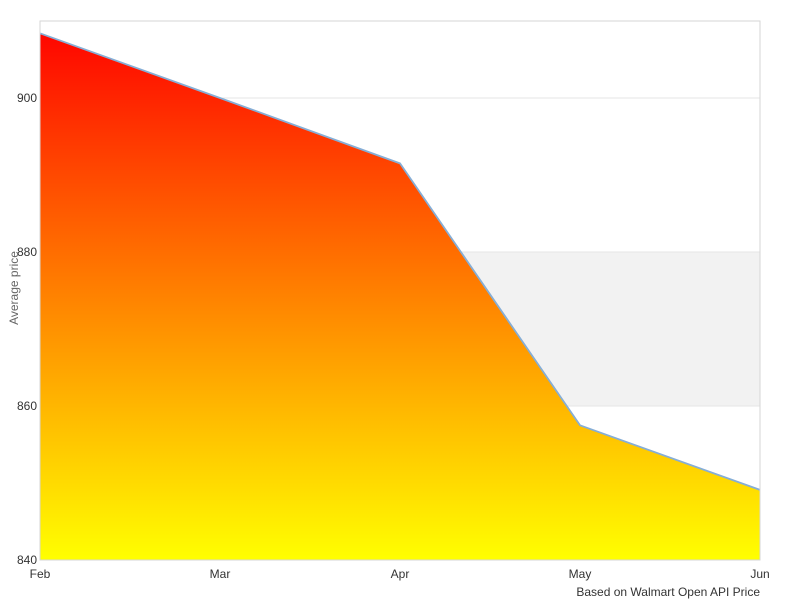 Image resolution: width=800 pixels, height=600 pixels. I want to click on x-tick-label: May, so click(580, 574).